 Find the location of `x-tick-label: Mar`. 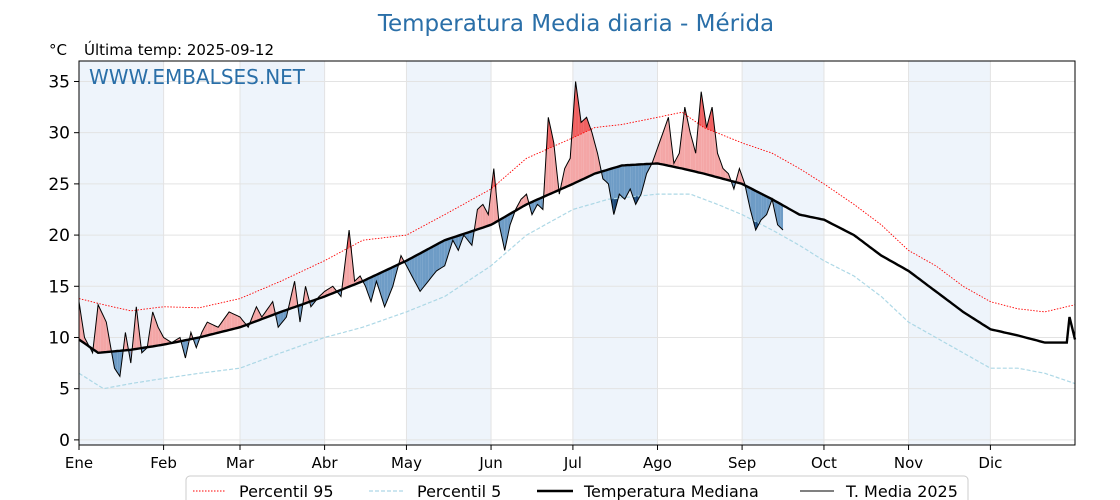

x-tick-label: Mar is located at coordinates (240, 463).